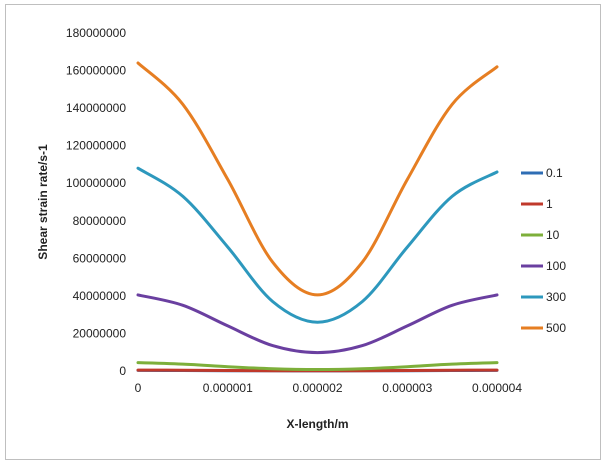 This screenshot has height=466, width=608. Describe the element at coordinates (556, 297) in the screenshot. I see `legend-label: 300` at that location.